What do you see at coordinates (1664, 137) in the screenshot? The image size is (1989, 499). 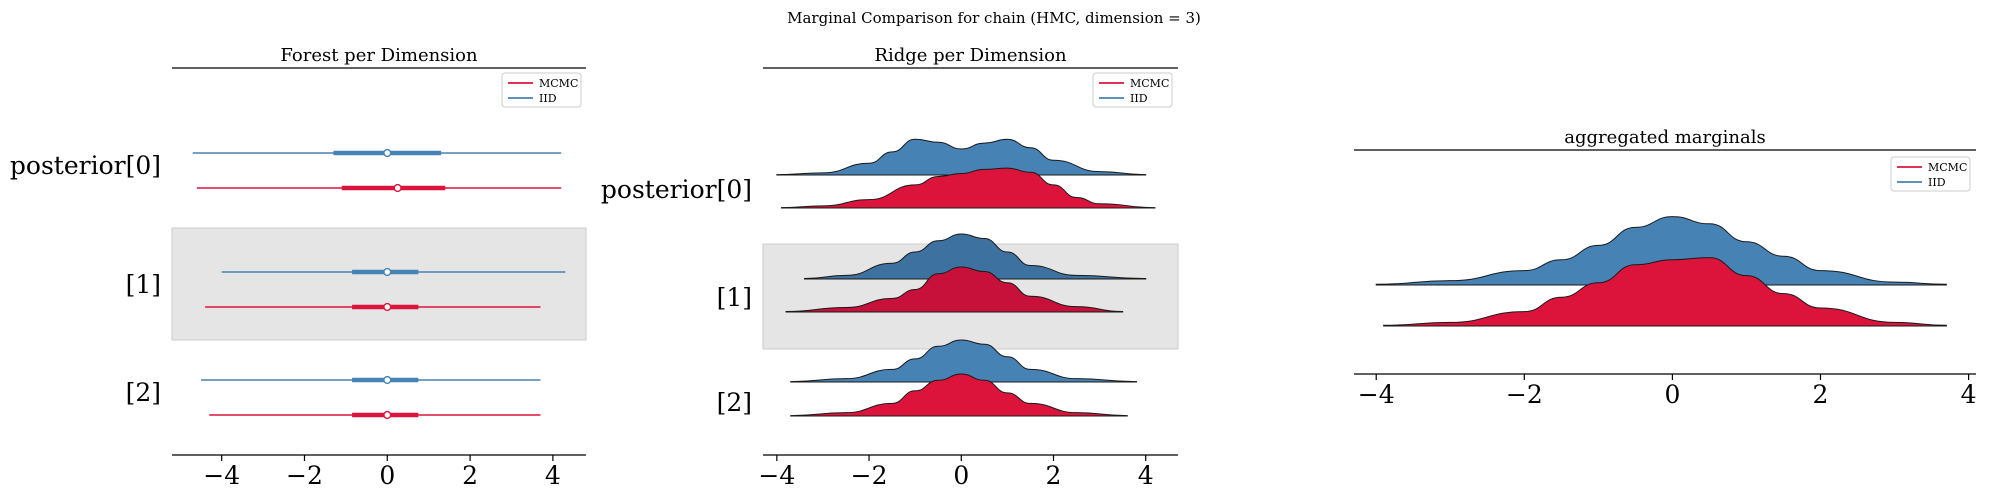 I see `panel-title: aggregated marginals` at bounding box center [1664, 137].